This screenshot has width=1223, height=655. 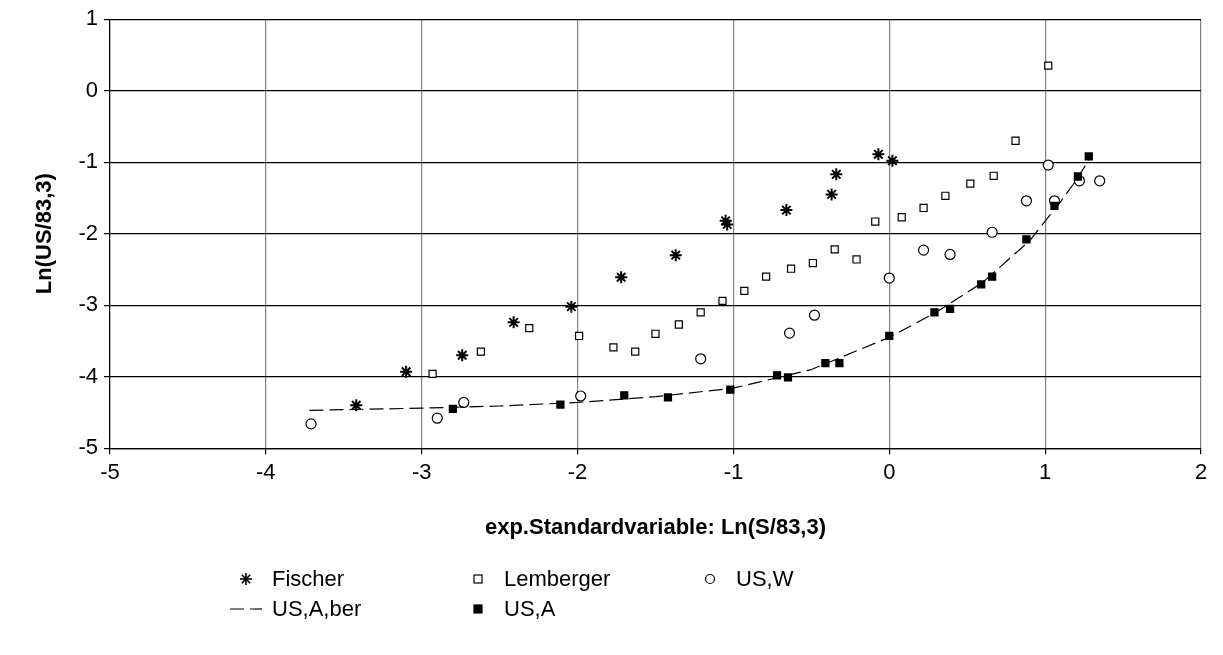 I want to click on x-tick-label: -3, so click(x=421, y=472).